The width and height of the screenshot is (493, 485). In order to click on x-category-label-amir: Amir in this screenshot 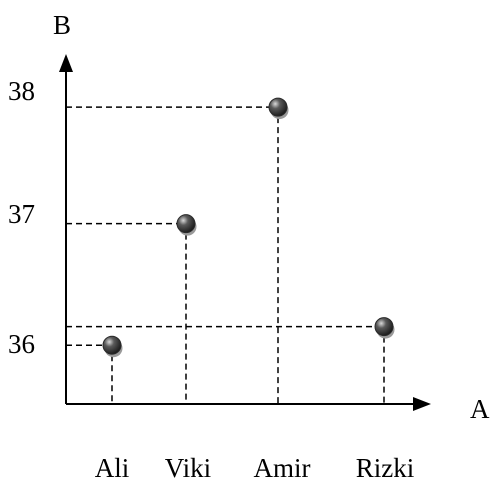, I will do `click(282, 468)`.